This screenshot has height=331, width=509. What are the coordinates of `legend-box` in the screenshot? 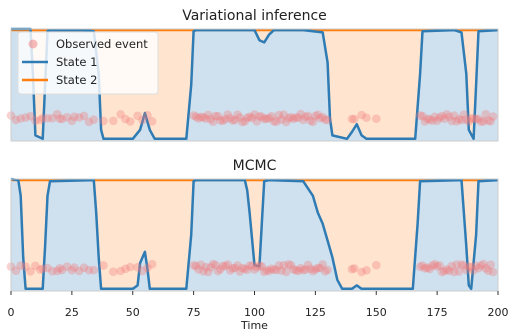 It's located at (88, 63).